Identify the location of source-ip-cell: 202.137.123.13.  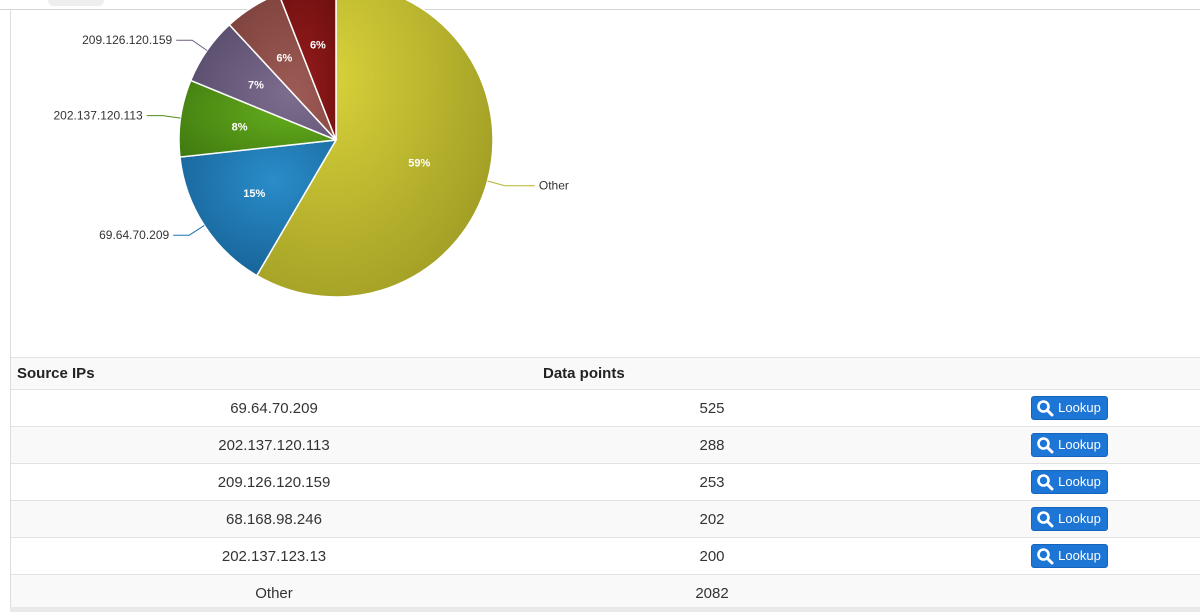
(274, 556).